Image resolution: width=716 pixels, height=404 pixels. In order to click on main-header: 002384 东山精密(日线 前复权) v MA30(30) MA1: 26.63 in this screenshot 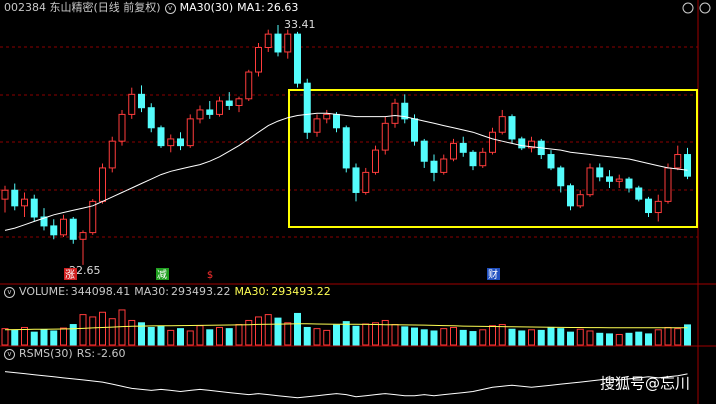, I will do `click(153, 7)`.